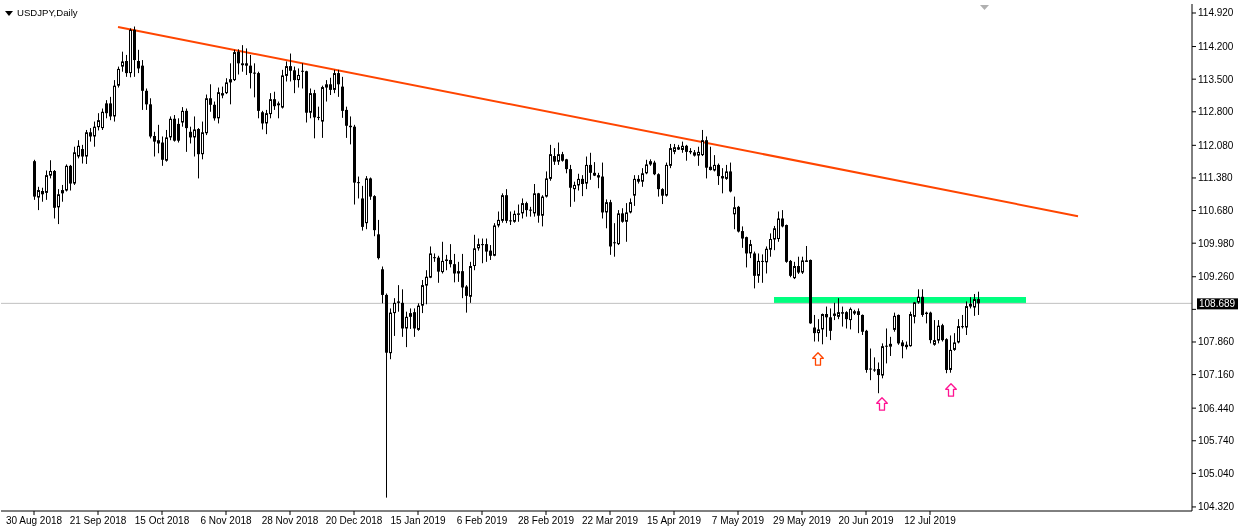  What do you see at coordinates (1216, 473) in the screenshot?
I see `y-tick-label: 105.040` at bounding box center [1216, 473].